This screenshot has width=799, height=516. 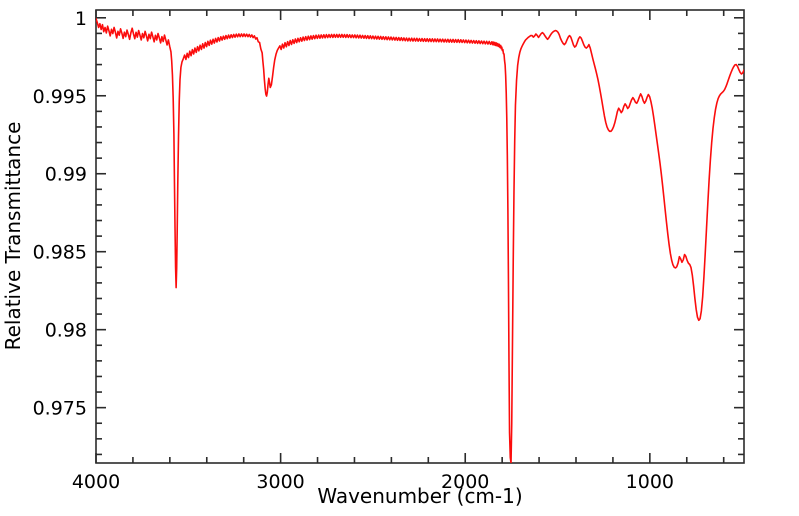 What do you see at coordinates (81, 19) in the screenshot?
I see `y-tick-label: 1` at bounding box center [81, 19].